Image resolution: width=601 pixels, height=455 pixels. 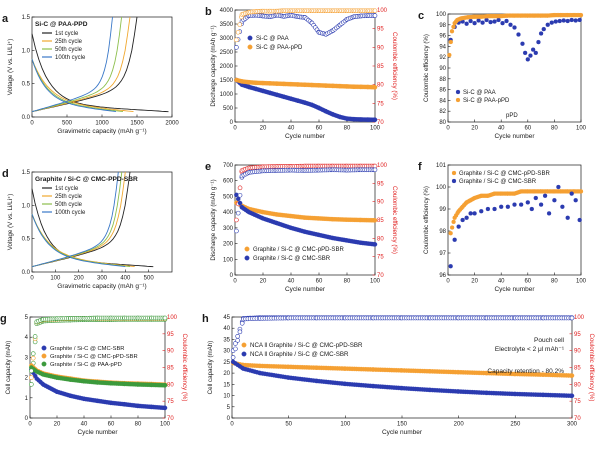 I want to click on y2-tick-label: 95, so click(x=577, y=335).